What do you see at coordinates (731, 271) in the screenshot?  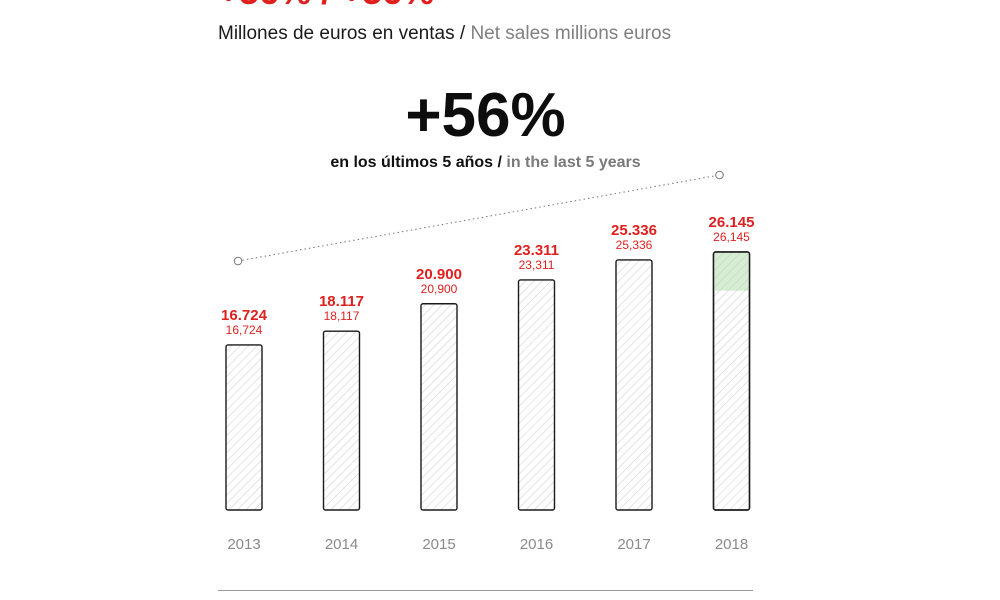 I see `growth-segment-2018` at bounding box center [731, 271].